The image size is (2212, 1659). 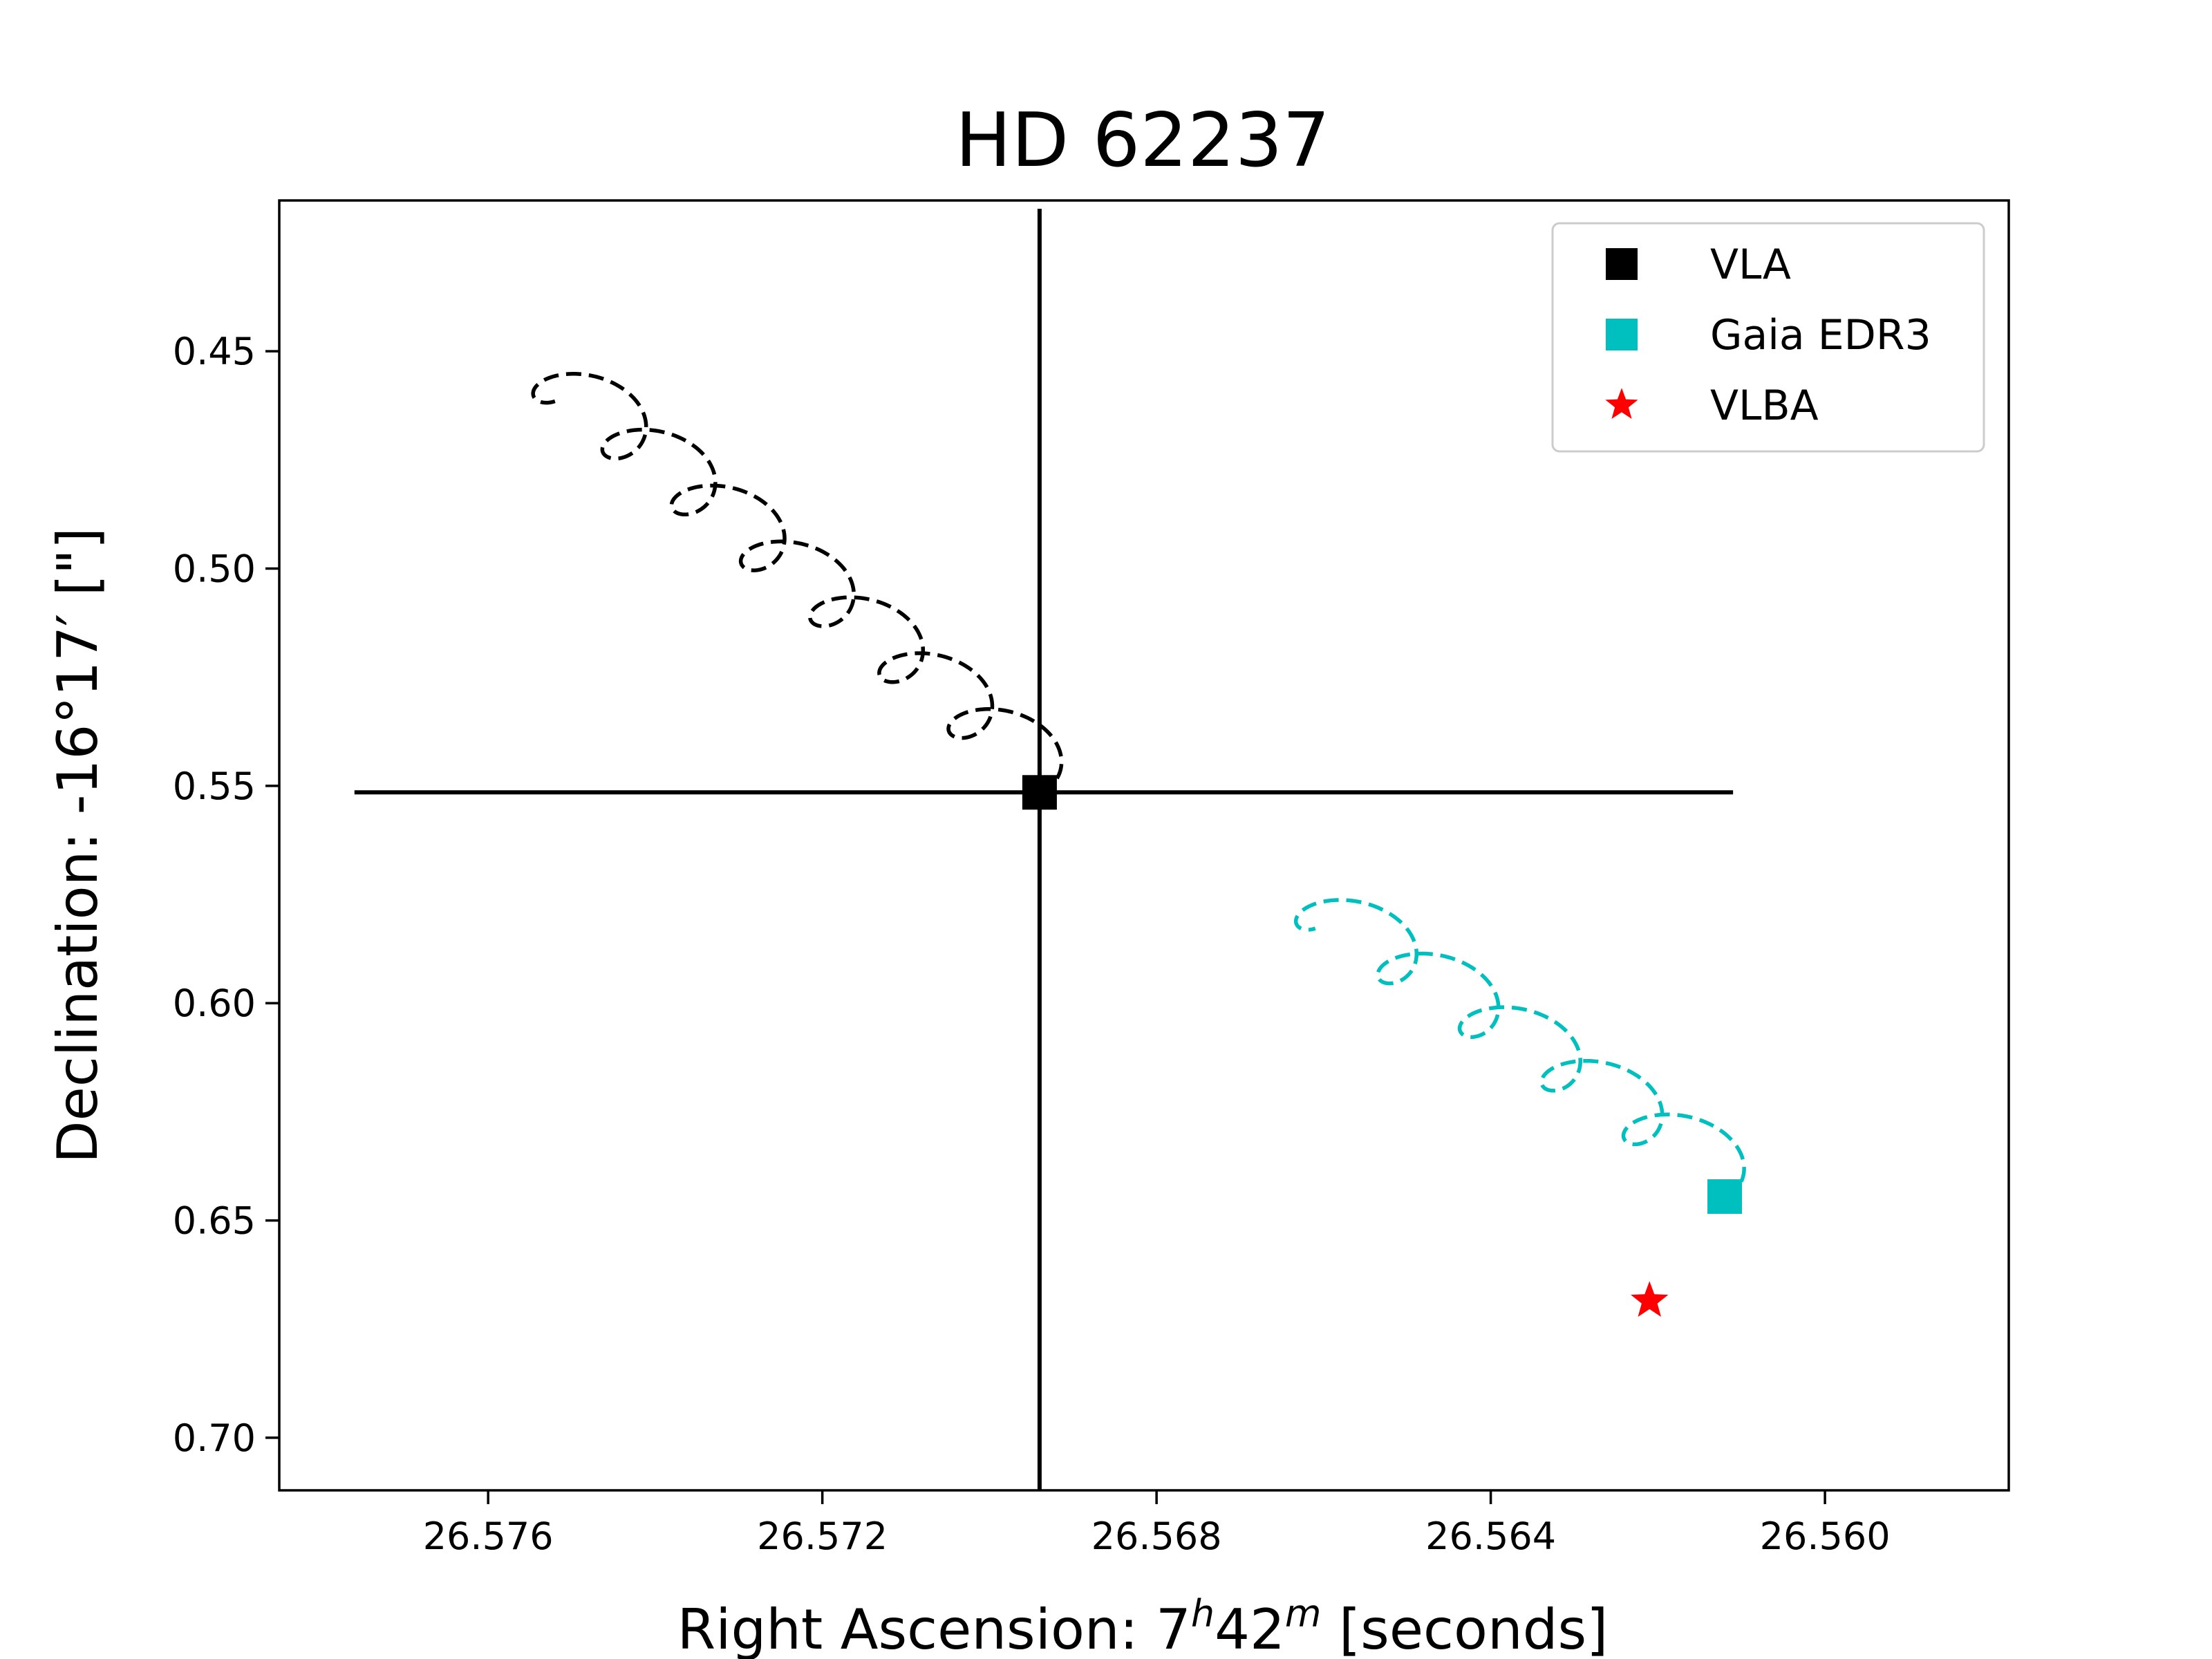 I want to click on chart-title: HD 62237, so click(x=1142, y=140).